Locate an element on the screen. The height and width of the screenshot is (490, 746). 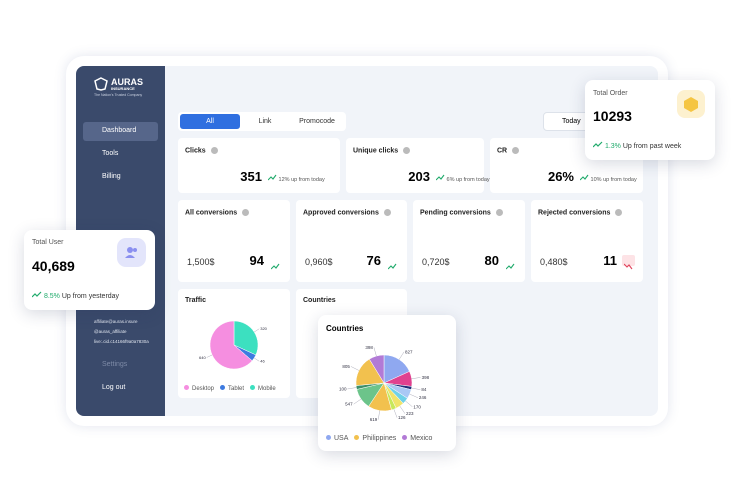
slice-label: 170 is located at coordinates (417, 406).